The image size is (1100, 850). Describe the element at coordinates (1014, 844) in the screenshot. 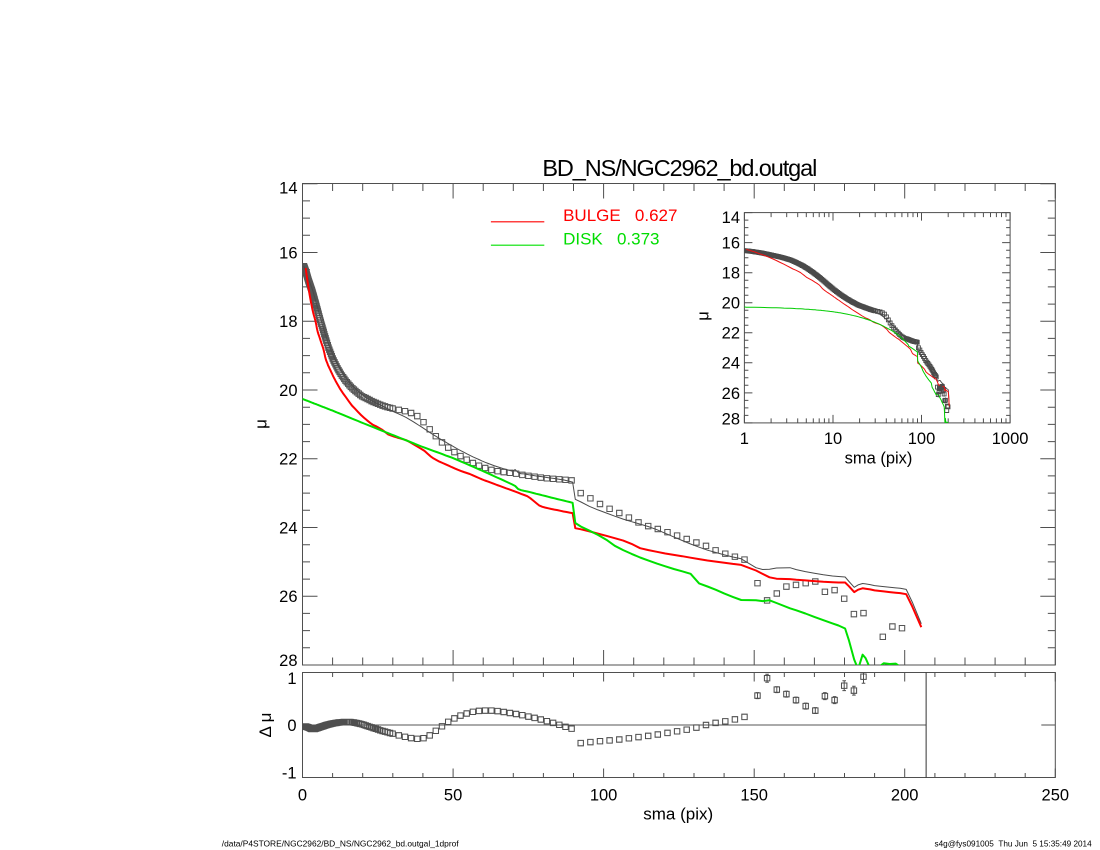

I see `svg-text:s4g@fys091005 Thu Jun 5 15:3: s4g@fys091005 Thu Jun 5 15:35:49 2014` at that location.